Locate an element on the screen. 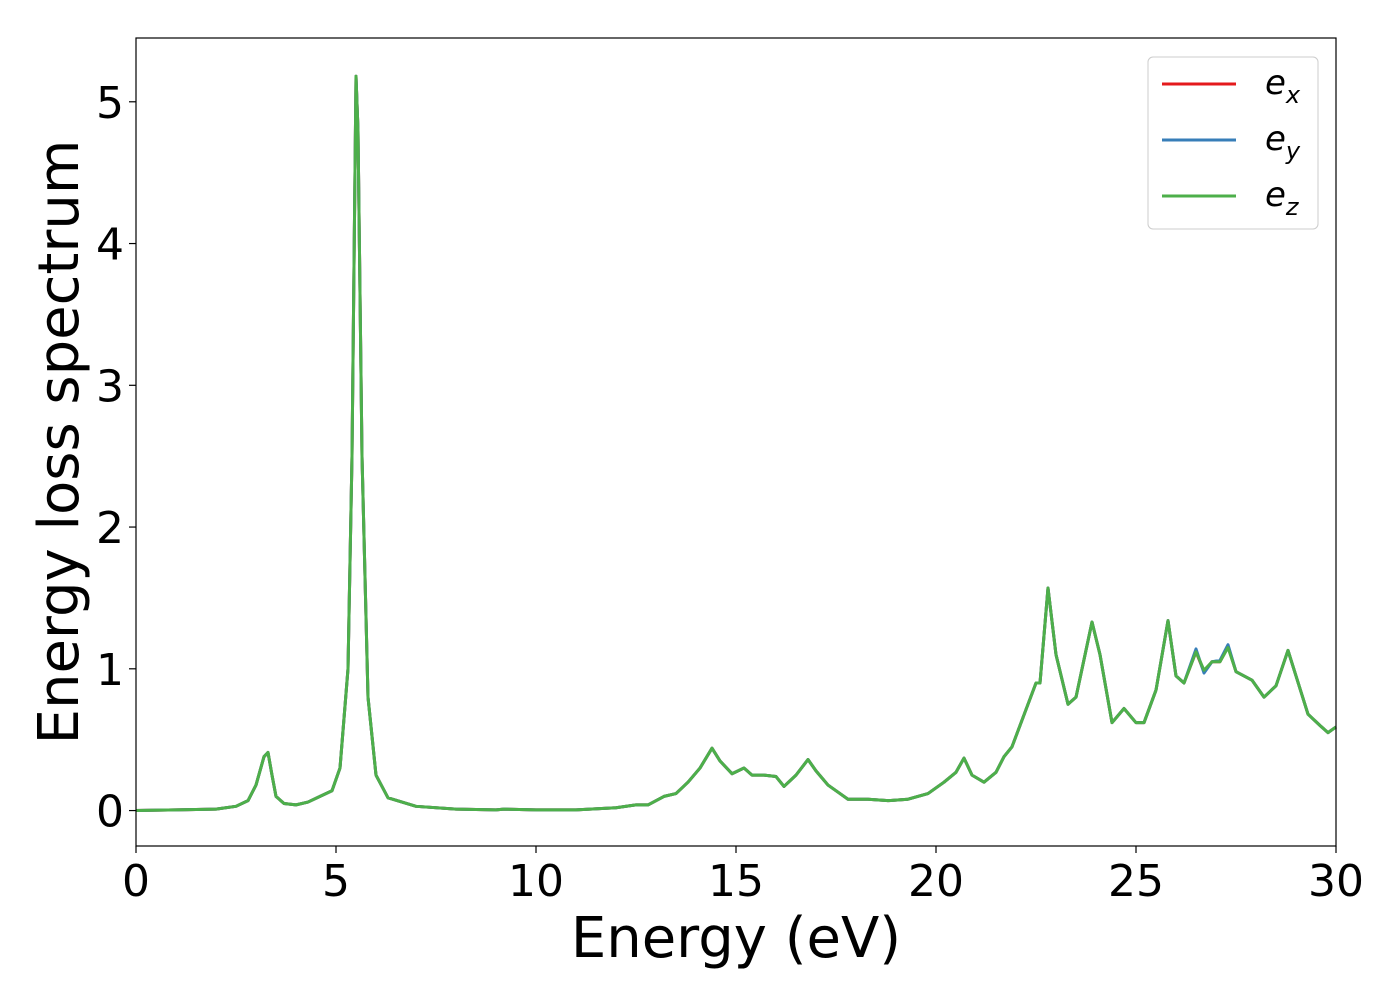  x-tick-label: 30 is located at coordinates (1336, 881).